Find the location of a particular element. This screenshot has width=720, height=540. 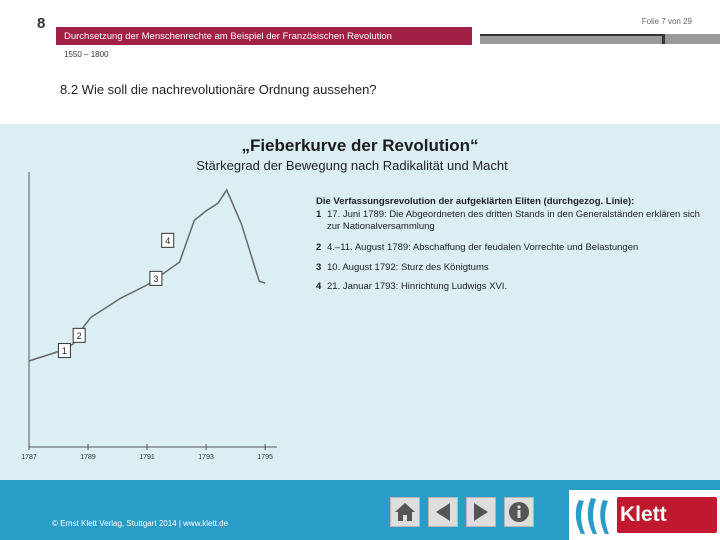

previous-slide-button is located at coordinates (443, 512).